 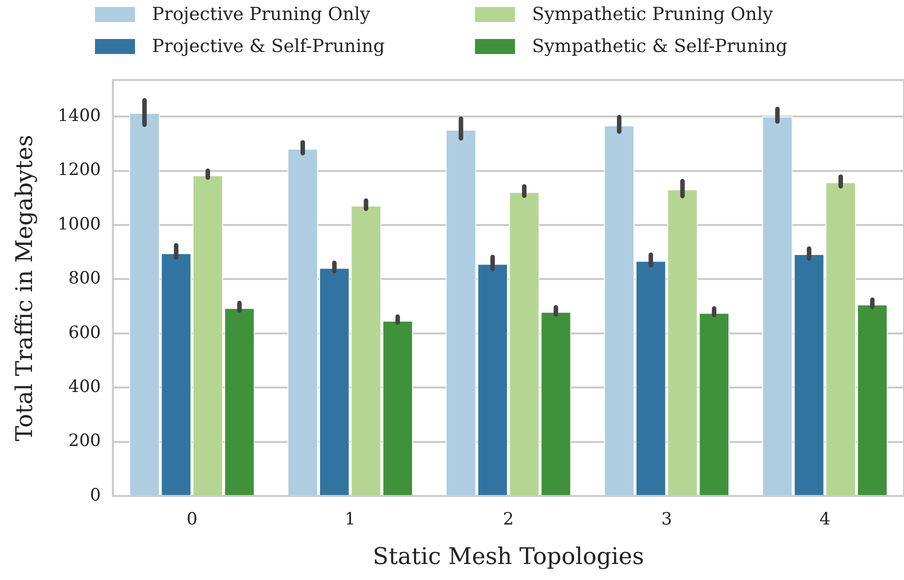 What do you see at coordinates (95, 495) in the screenshot?
I see `y-tick-label: 0` at bounding box center [95, 495].